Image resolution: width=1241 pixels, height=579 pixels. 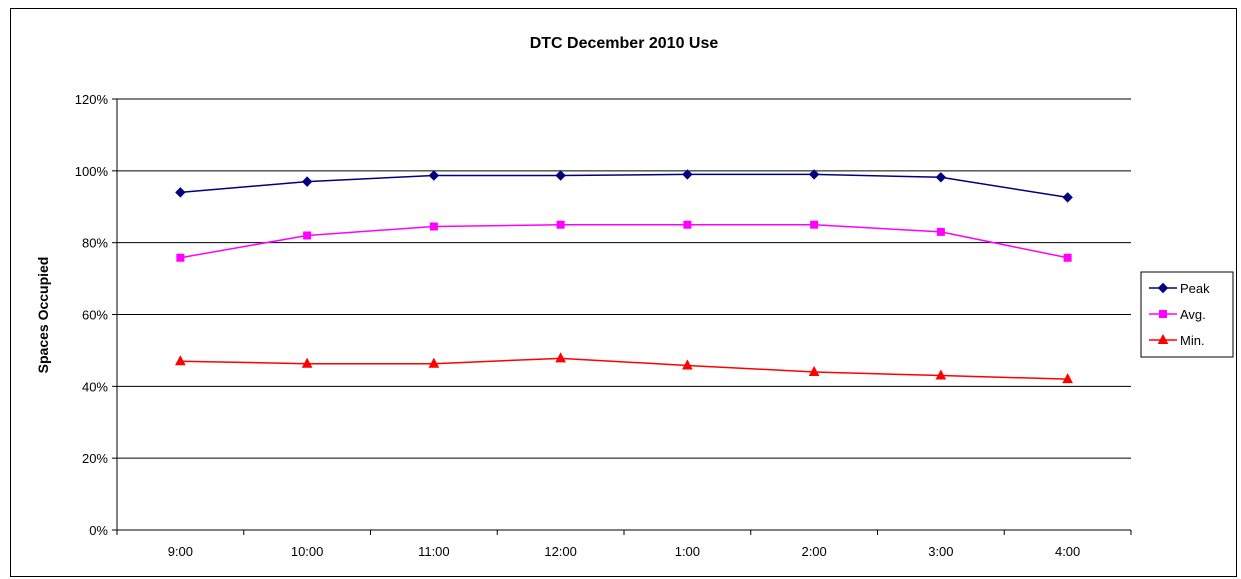 I want to click on y-axis-label: Spaces Occupied, so click(x=43, y=315).